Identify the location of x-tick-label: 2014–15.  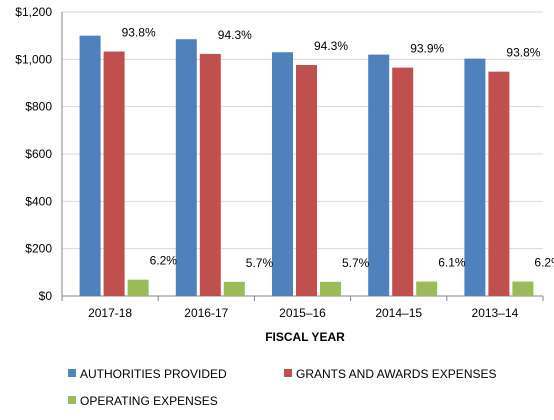
(398, 313).